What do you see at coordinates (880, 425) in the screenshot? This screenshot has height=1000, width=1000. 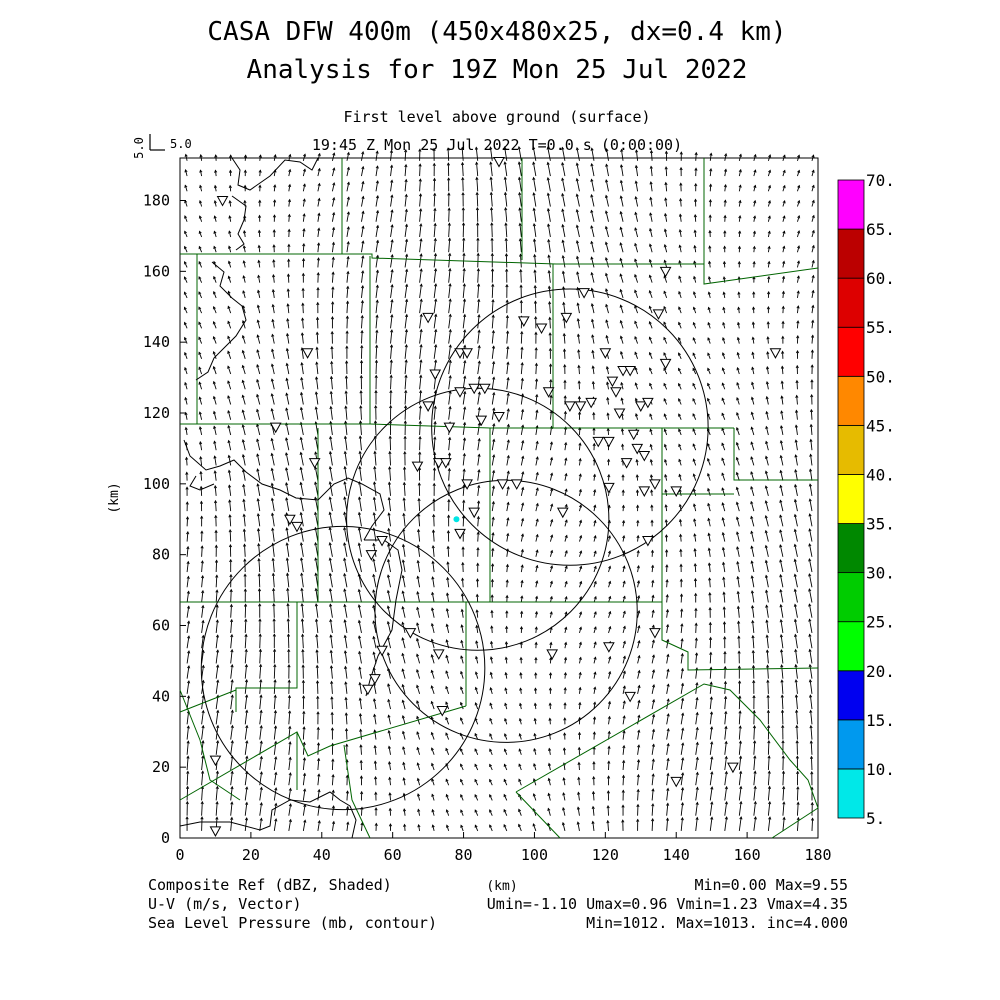 I see `colorbar-label: 45.` at bounding box center [880, 425].